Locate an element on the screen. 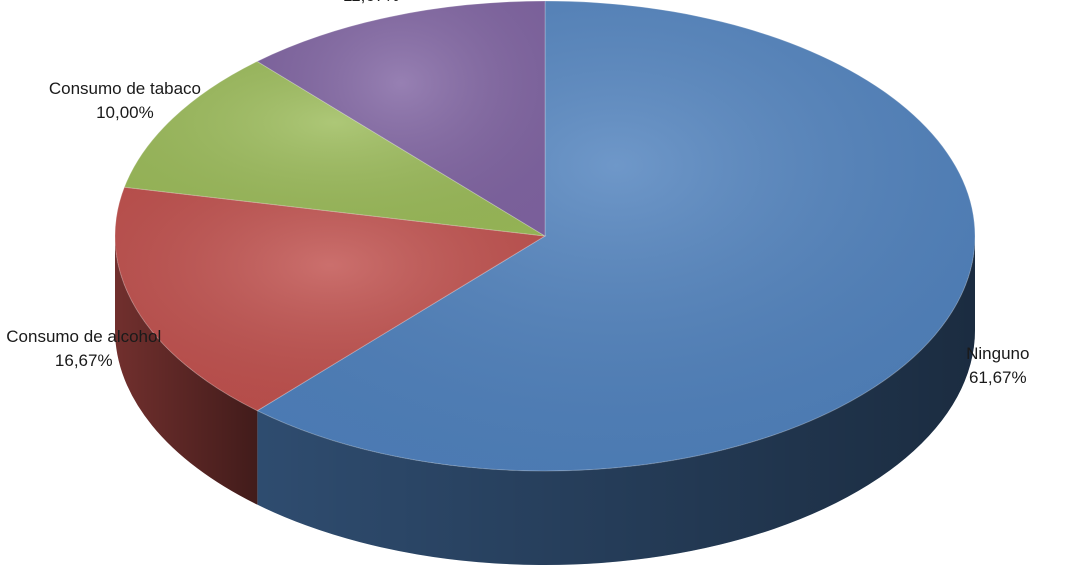 The height and width of the screenshot is (568, 1070). data-label-ambos: Ambos11,67% is located at coordinates (371, 4).